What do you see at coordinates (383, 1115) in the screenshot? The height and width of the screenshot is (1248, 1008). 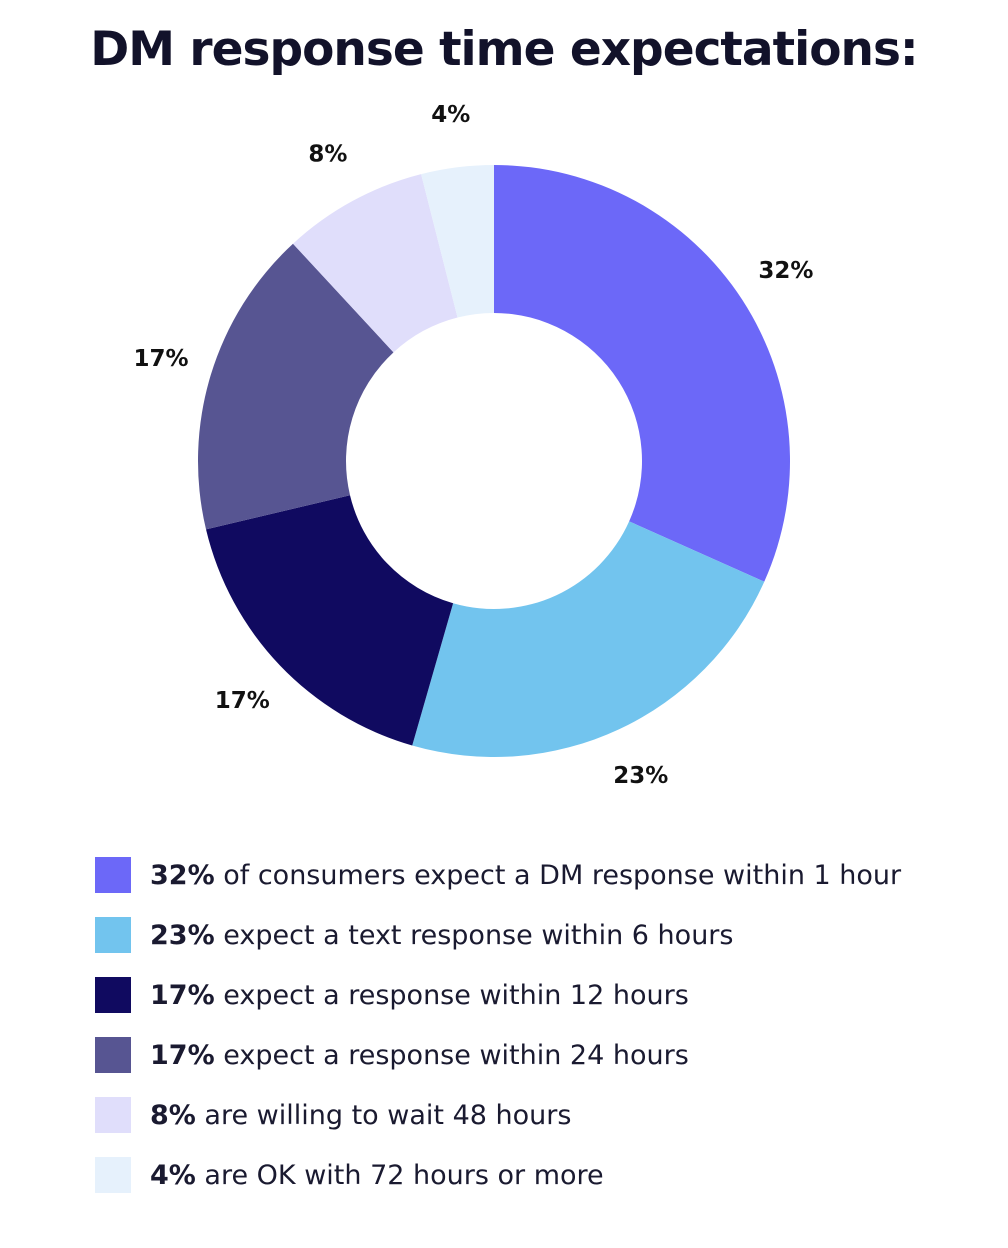 I see `legend-description: are willing to wait 48 hours` at bounding box center [383, 1115].